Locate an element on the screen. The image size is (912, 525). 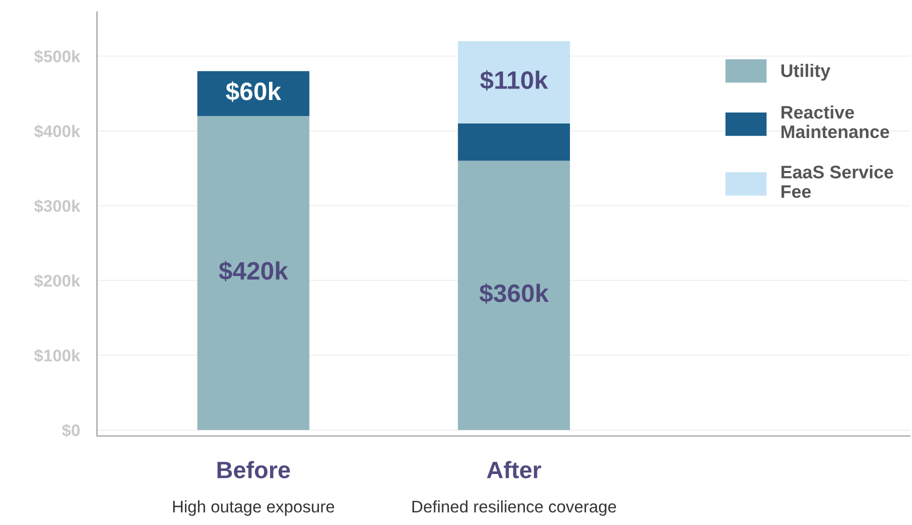
legend-label: Utility is located at coordinates (805, 72).